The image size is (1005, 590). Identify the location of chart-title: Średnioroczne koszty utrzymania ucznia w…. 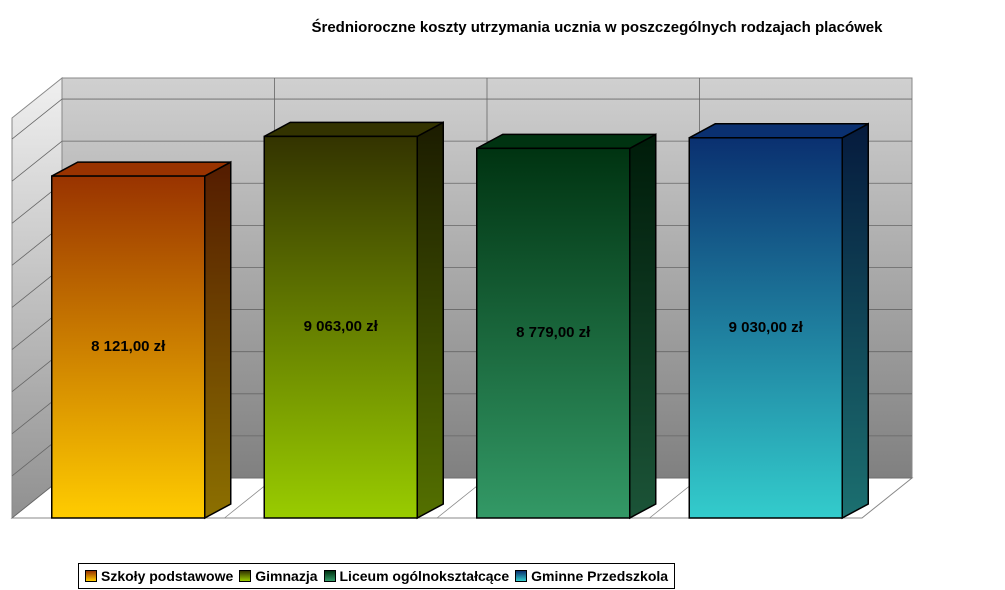
(598, 27).